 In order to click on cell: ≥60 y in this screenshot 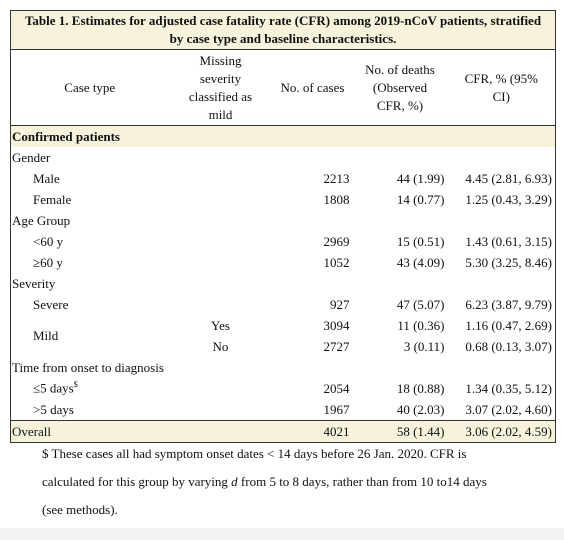, I will do `click(48, 262)`.